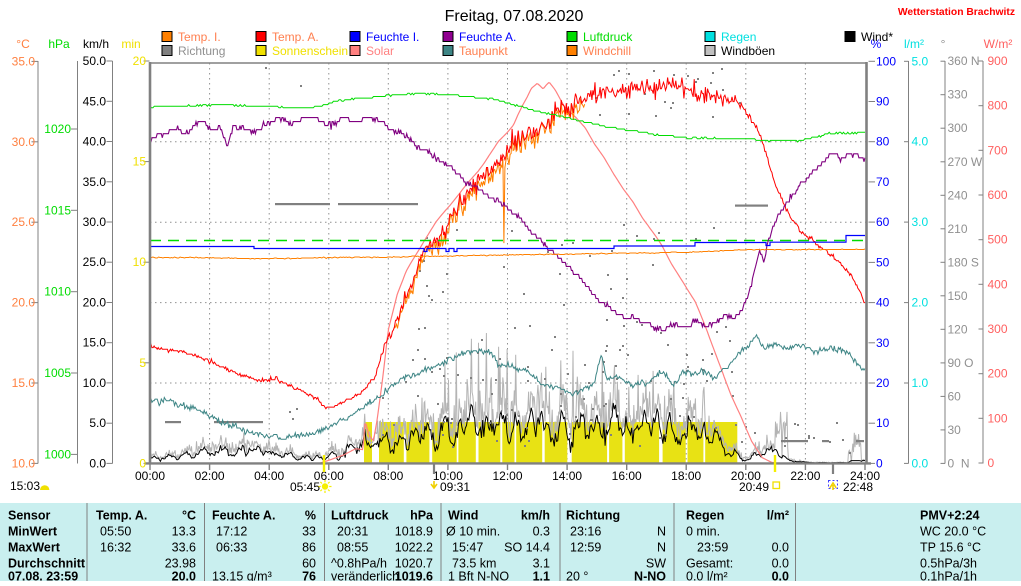 The image size is (1021, 586). What do you see at coordinates (474, 564) in the screenshot?
I see `svg-text: 73.5 km` at bounding box center [474, 564].